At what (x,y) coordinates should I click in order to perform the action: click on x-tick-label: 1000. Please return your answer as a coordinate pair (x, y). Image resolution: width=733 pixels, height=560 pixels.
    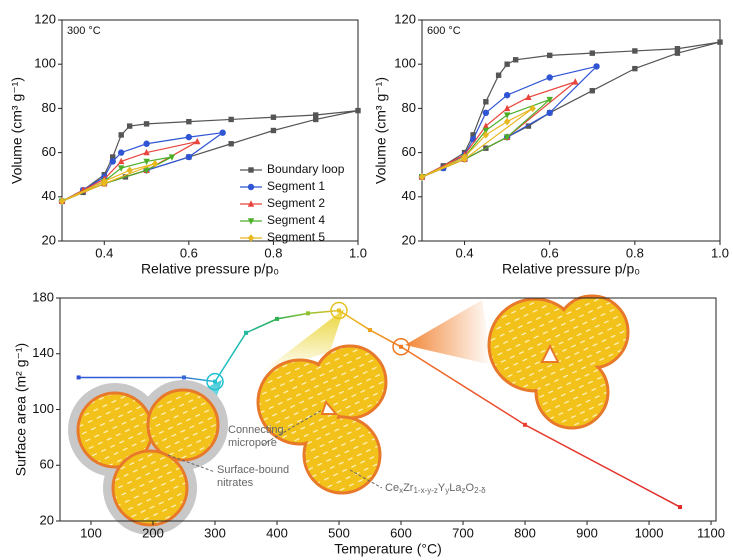
    Looking at the image, I should click on (649, 532).